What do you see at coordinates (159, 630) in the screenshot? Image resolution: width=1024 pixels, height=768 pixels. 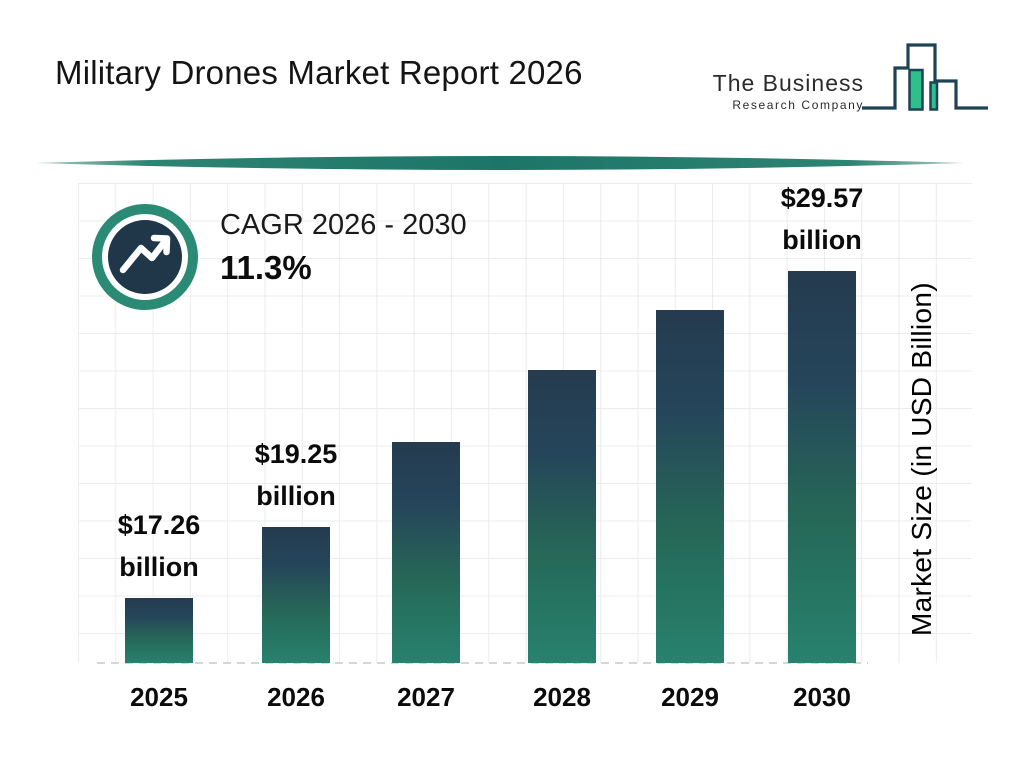 I see `bar-2025` at bounding box center [159, 630].